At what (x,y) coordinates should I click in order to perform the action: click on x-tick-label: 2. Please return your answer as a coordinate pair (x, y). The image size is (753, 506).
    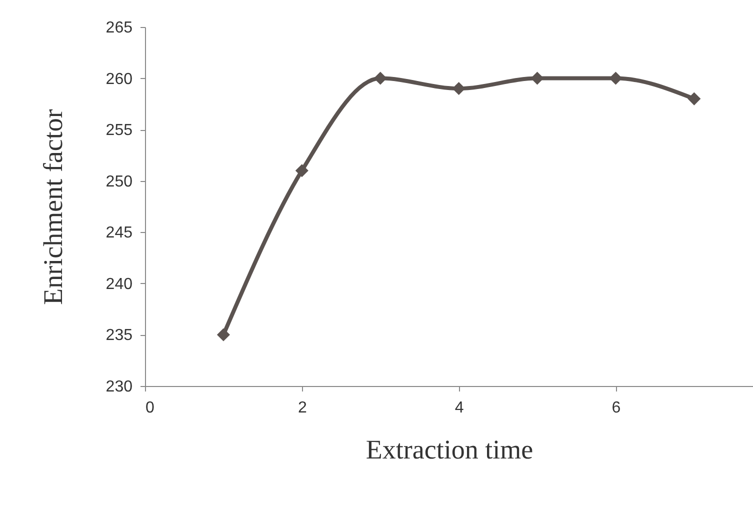
    Looking at the image, I should click on (302, 408).